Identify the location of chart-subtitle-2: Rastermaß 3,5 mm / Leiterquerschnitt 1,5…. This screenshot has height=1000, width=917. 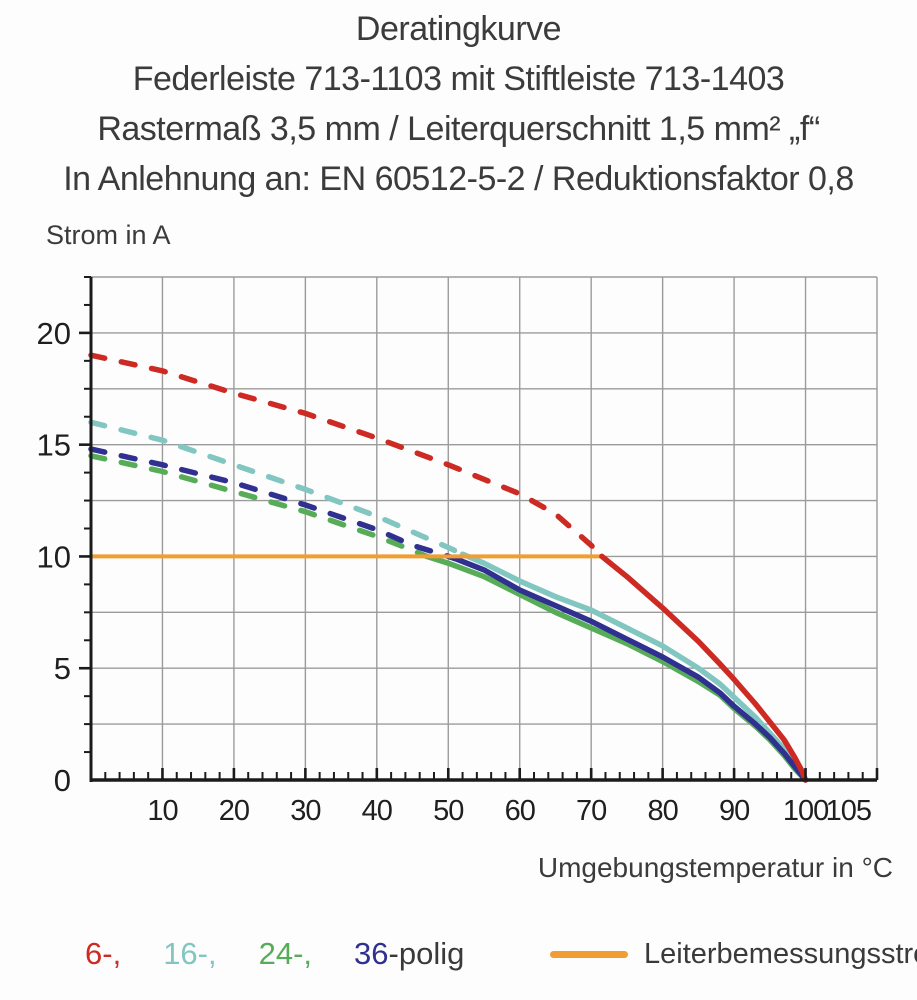
(458, 129).